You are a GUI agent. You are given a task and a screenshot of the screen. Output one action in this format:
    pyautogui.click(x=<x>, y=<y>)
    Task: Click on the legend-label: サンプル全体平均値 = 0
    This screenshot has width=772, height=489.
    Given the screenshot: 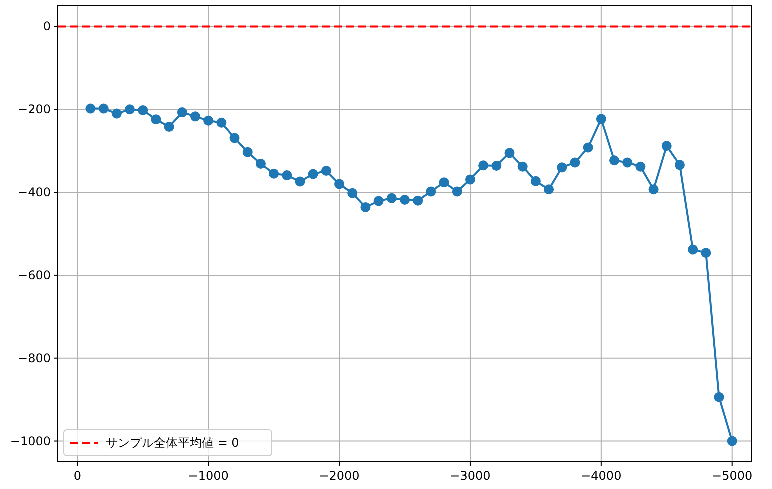 What is the action you would take?
    pyautogui.click(x=173, y=443)
    